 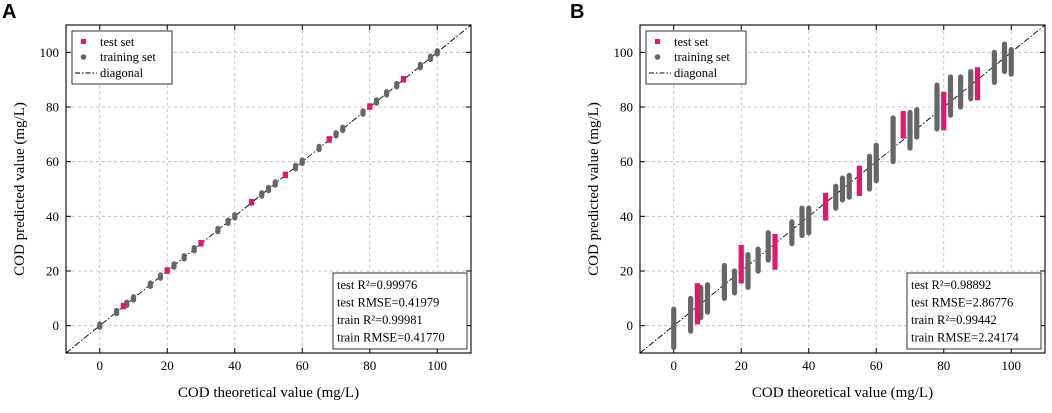 What do you see at coordinates (391, 338) in the screenshot?
I see `stats-line: train RMSE=0.41770` at bounding box center [391, 338].